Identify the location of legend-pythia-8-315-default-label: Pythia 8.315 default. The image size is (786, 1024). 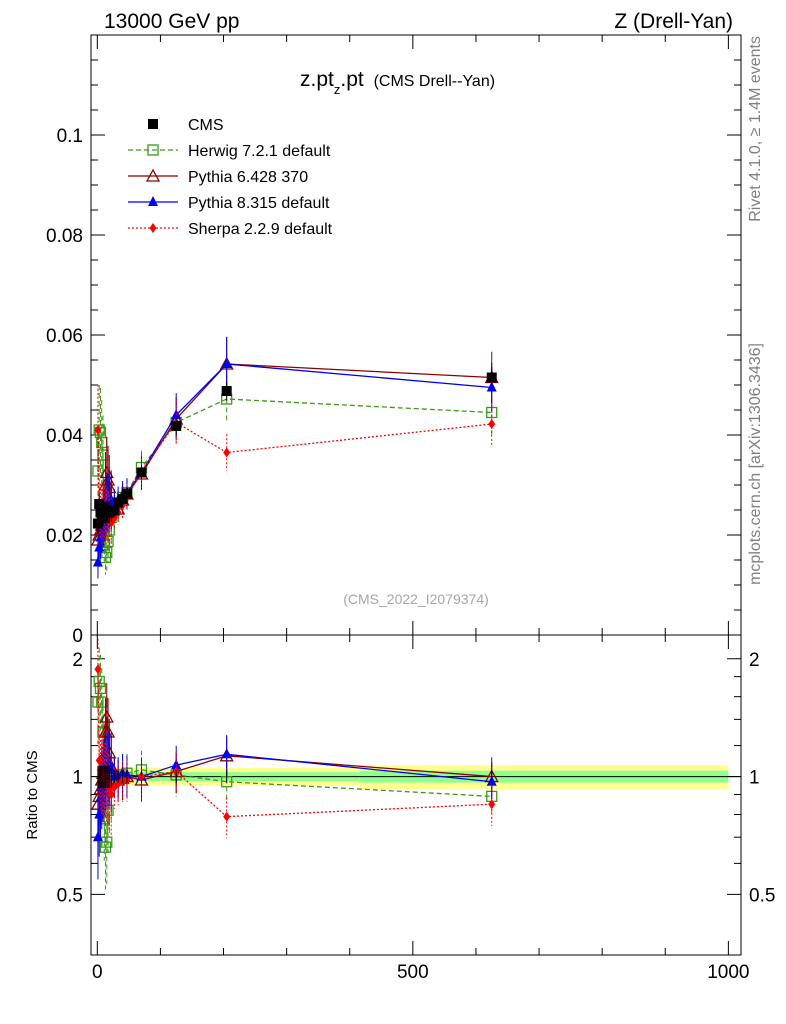
(259, 203).